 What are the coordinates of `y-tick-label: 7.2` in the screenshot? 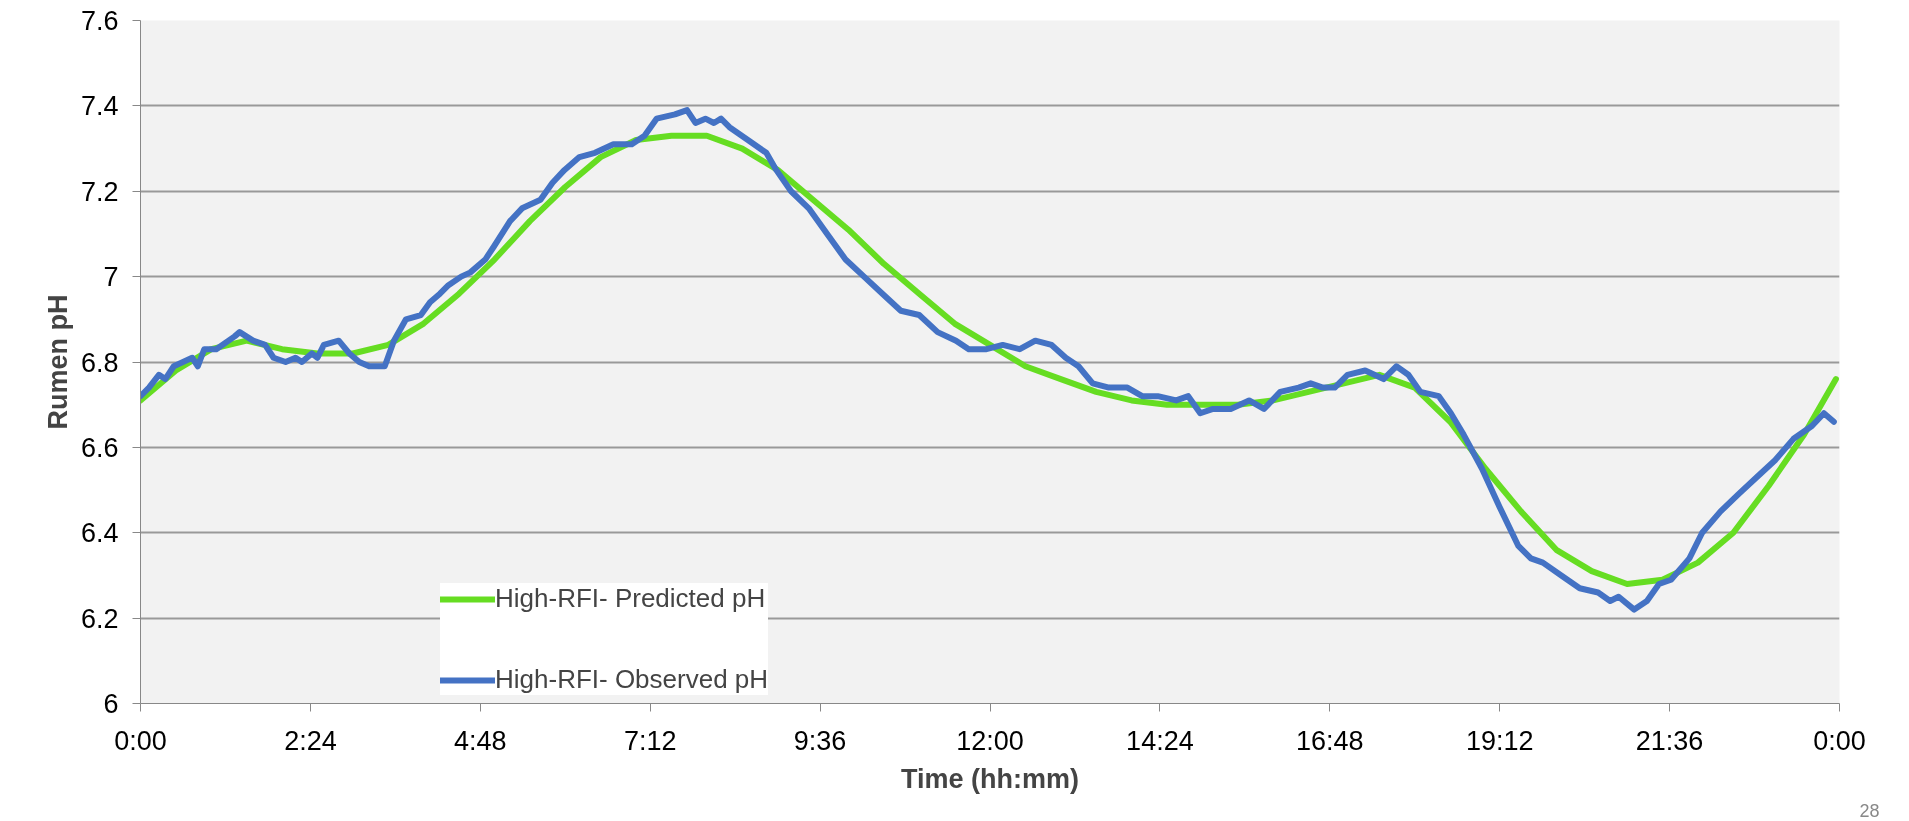 It's located at (99, 191).